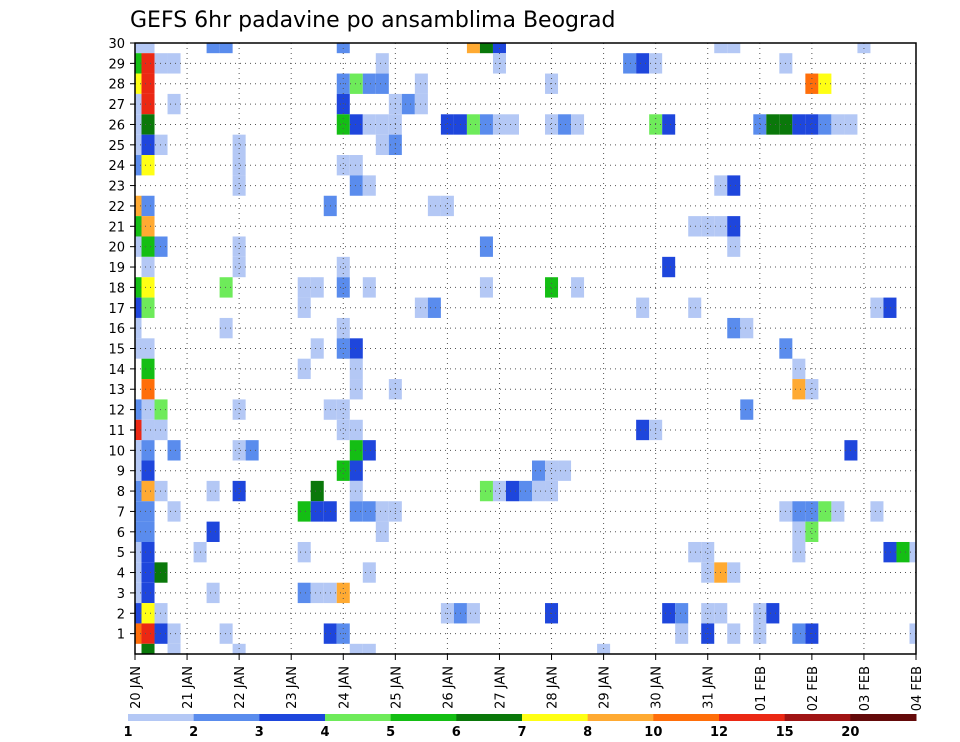 The image size is (960, 742). Describe the element at coordinates (456, 732) in the screenshot. I see `colorbar-label: 6` at that location.